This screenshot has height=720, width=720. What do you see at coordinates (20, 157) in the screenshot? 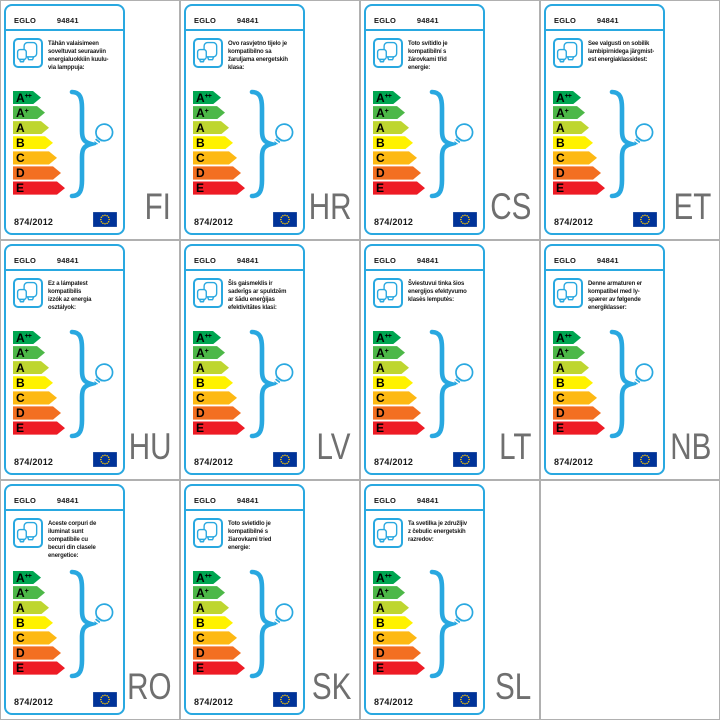
I see `energy-class-letter: C` at bounding box center [20, 157].